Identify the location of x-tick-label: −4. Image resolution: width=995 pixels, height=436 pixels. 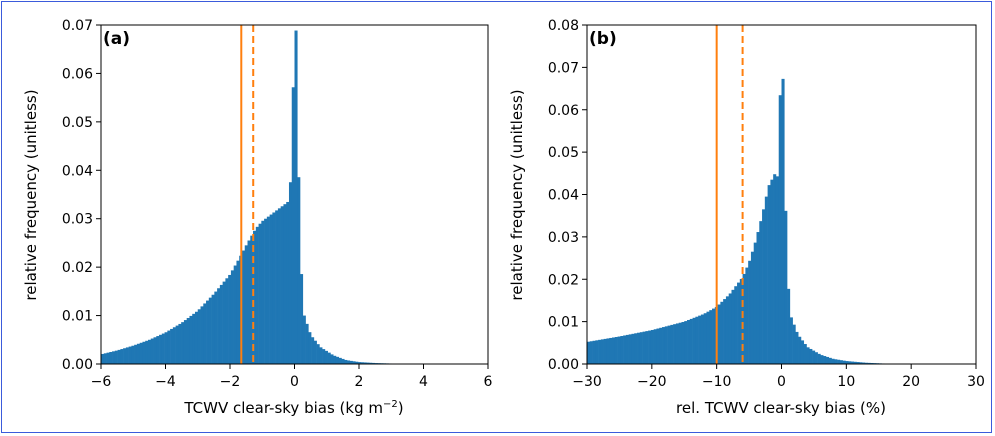
(165, 382).